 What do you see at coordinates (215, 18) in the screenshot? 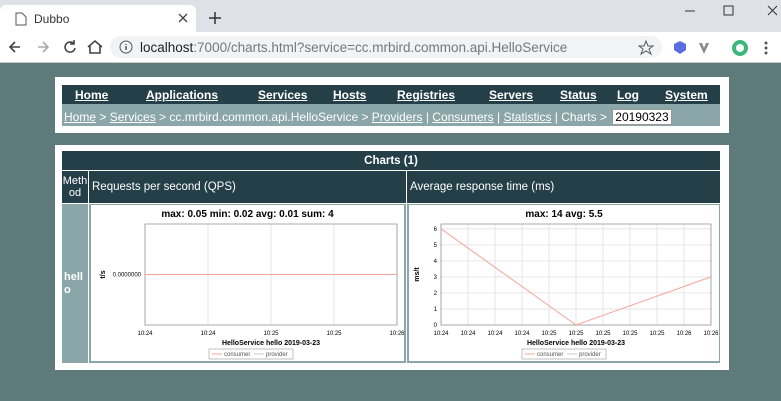
I see `new-tab` at bounding box center [215, 18].